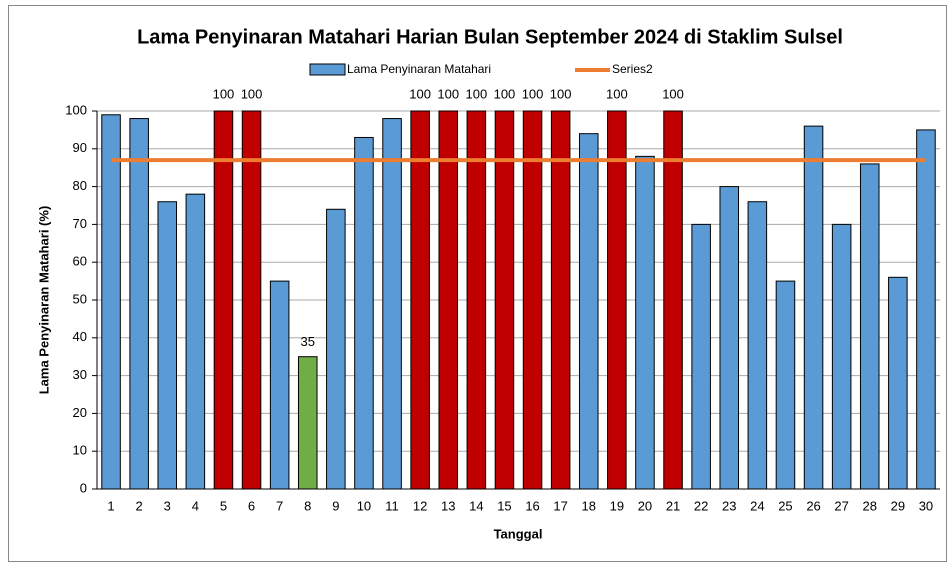 This screenshot has height=563, width=948. I want to click on x-tick-label: 16, so click(532, 505).